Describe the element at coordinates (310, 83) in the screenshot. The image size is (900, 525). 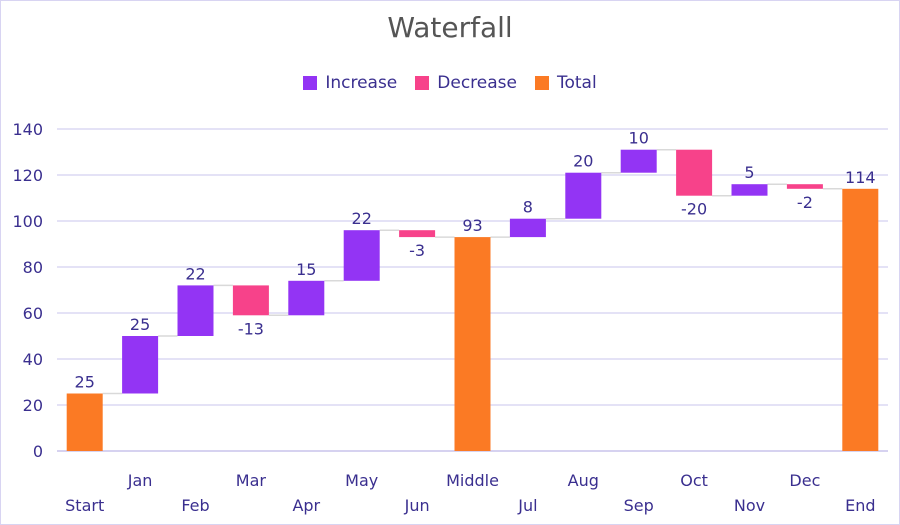
I see `legend-swatch-increase` at that location.